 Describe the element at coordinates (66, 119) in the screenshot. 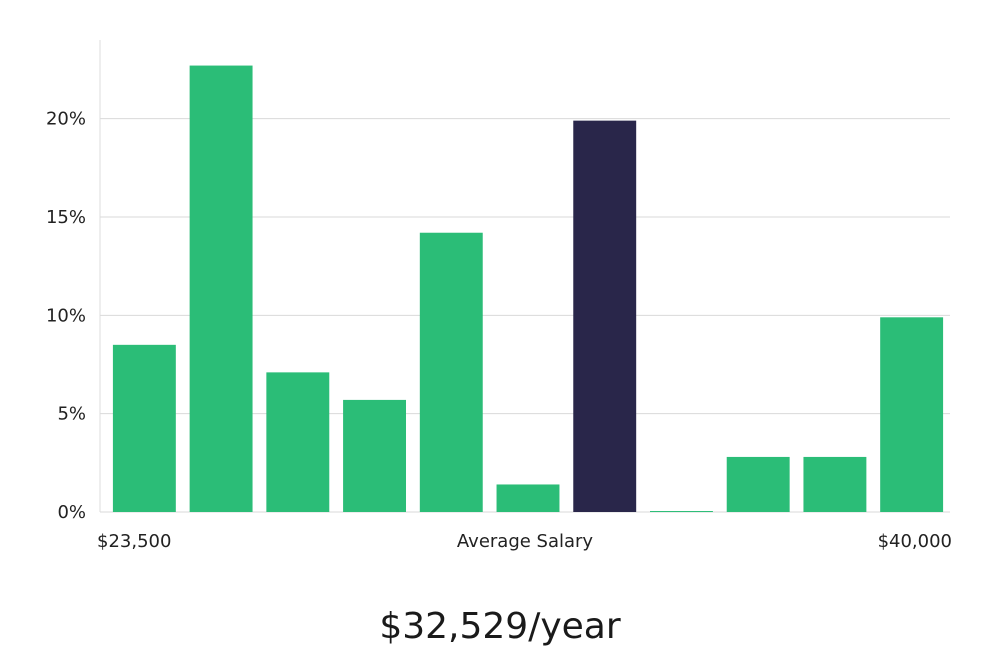

I see `y-tick-label: 20%` at that location.